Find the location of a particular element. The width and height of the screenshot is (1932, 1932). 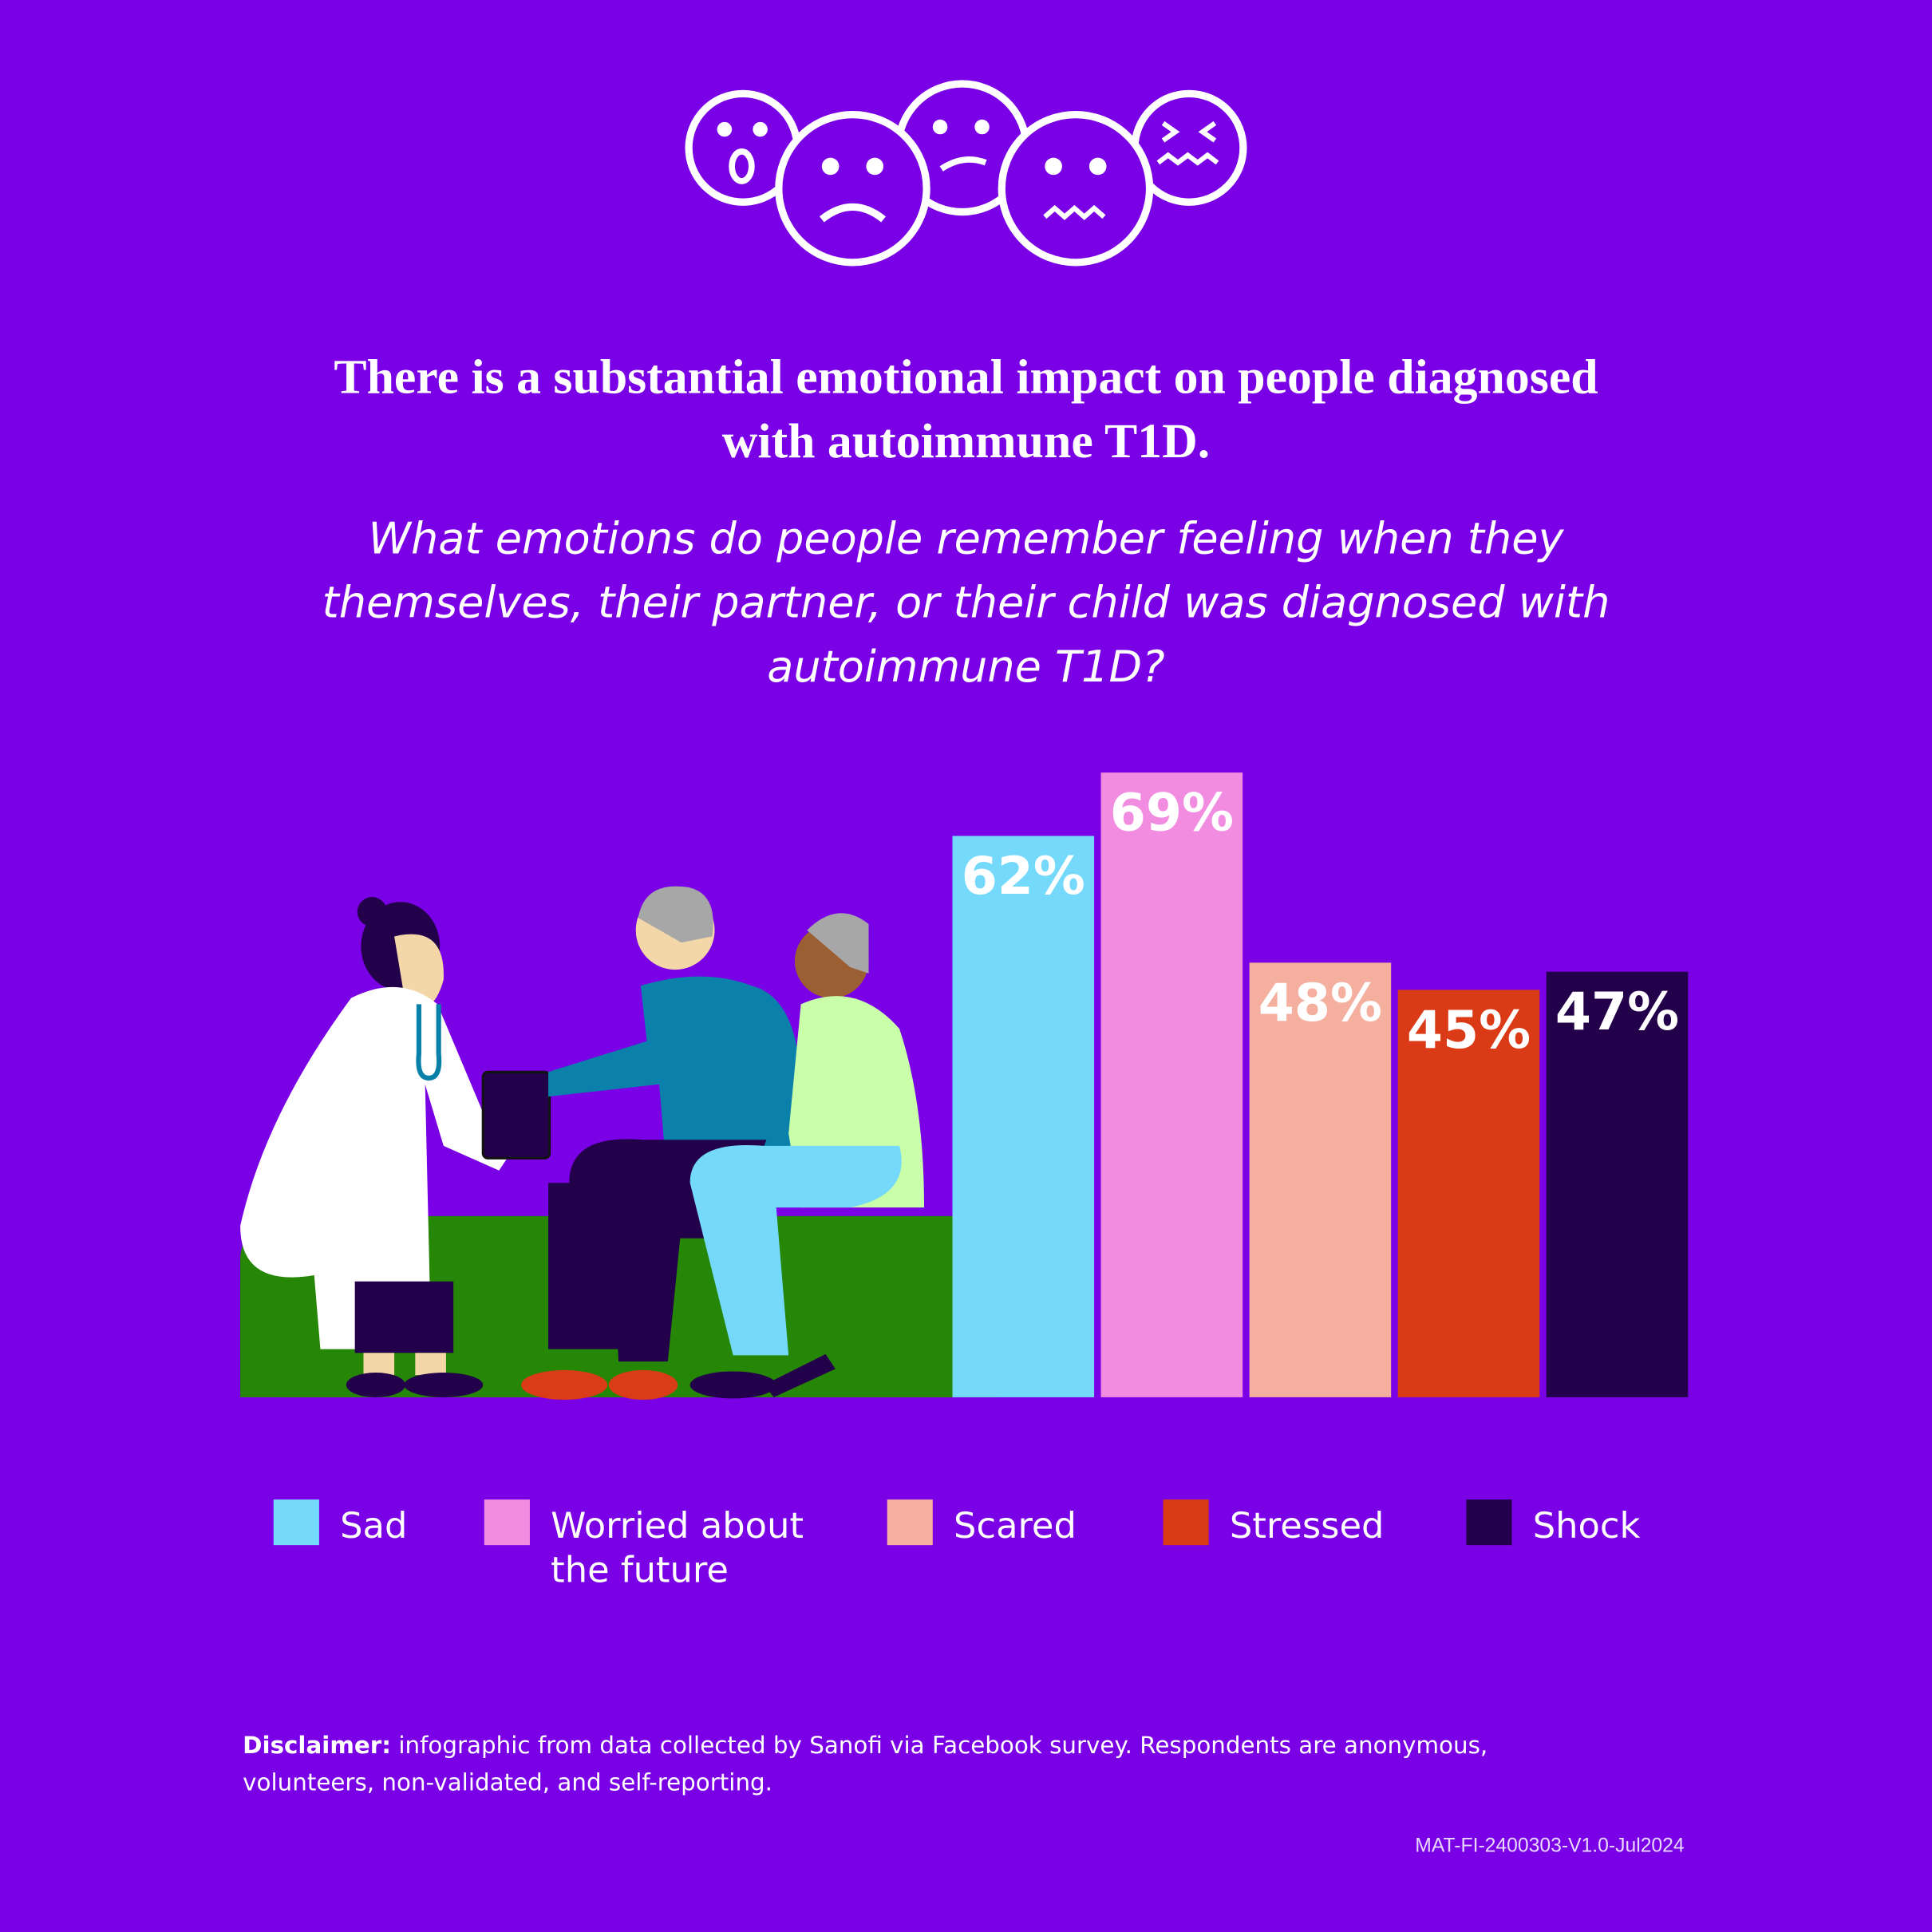

value-label: 69% is located at coordinates (1172, 814).